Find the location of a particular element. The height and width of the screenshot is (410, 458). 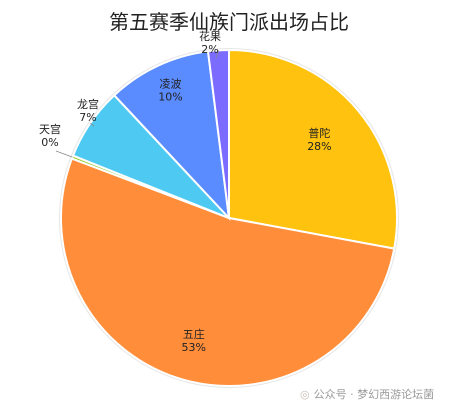

slice-name-label-4: 龙宫 is located at coordinates (88, 104).